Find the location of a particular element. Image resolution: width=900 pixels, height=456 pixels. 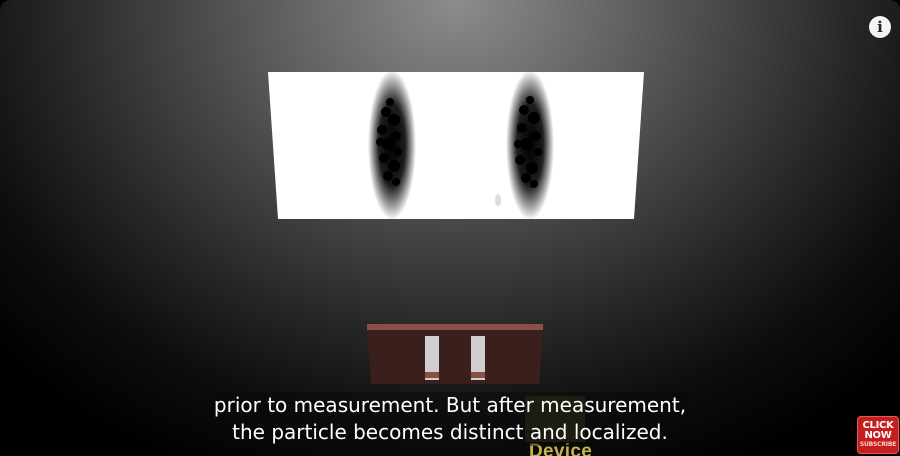

interference-pattern is located at coordinates (456, 145).